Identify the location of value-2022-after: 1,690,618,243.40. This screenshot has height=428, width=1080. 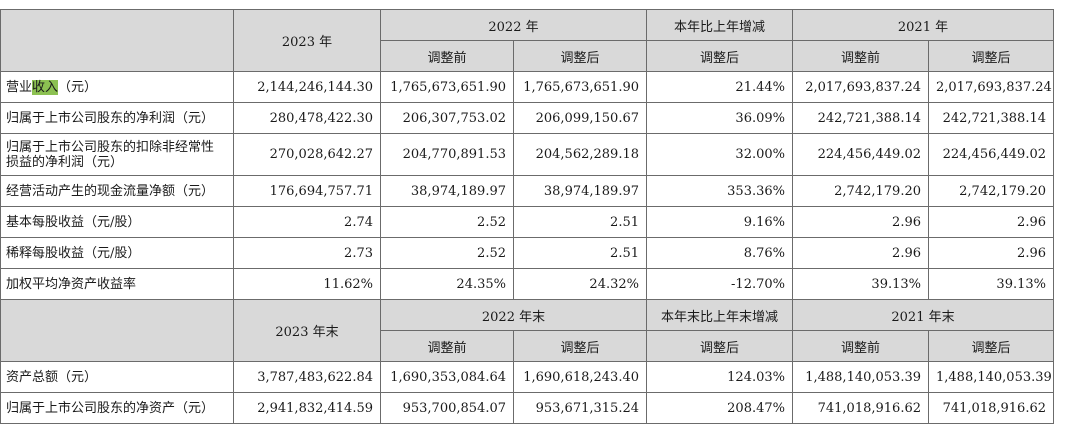
(580, 377).